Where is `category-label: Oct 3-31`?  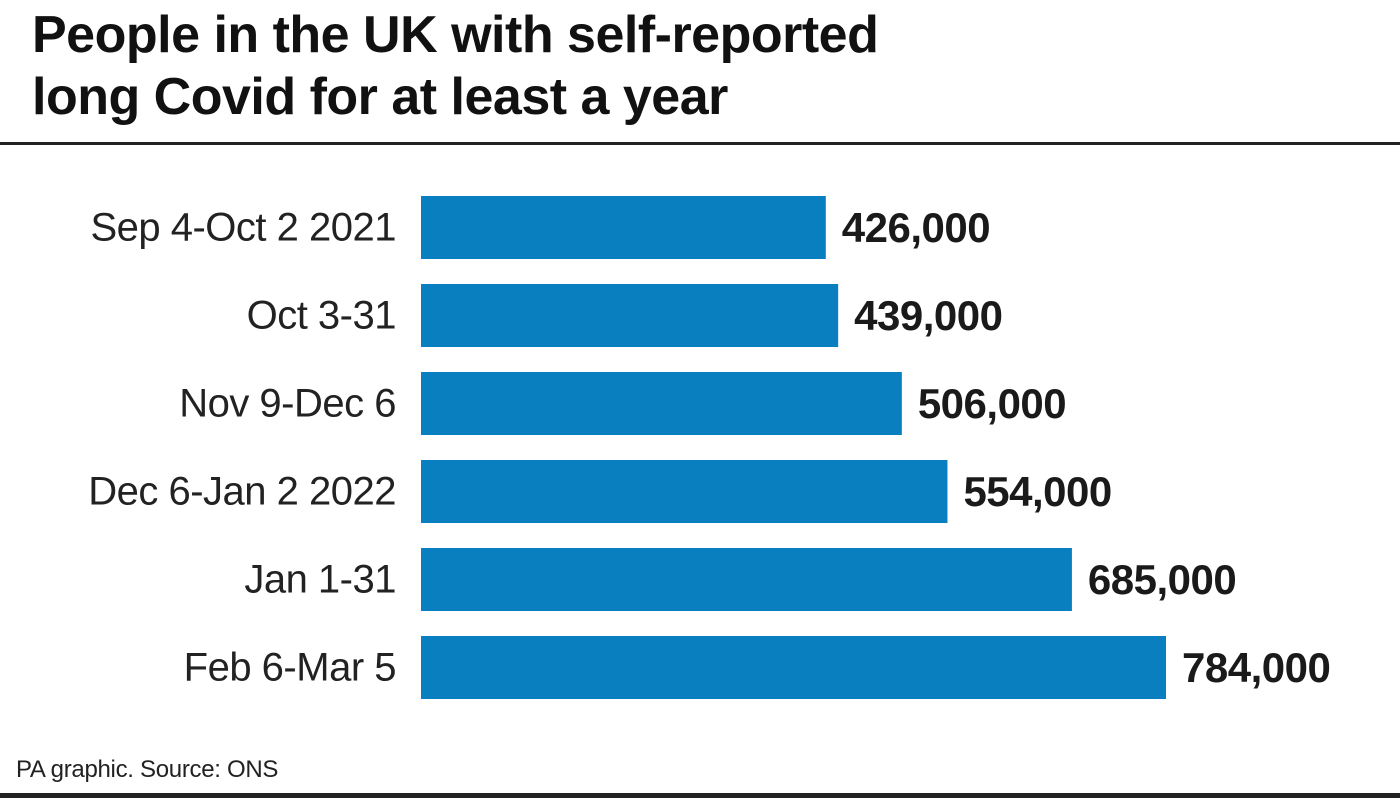 category-label: Oct 3-31 is located at coordinates (321, 316).